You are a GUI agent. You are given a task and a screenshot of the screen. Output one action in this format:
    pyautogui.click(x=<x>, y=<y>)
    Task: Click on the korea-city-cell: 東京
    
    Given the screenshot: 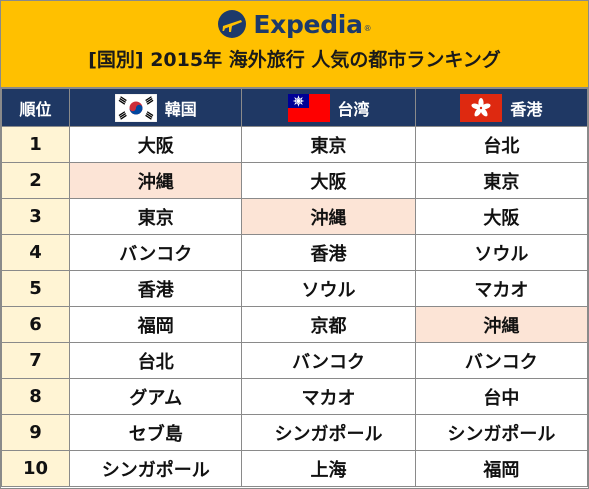 What is the action you would take?
    pyautogui.click(x=156, y=216)
    